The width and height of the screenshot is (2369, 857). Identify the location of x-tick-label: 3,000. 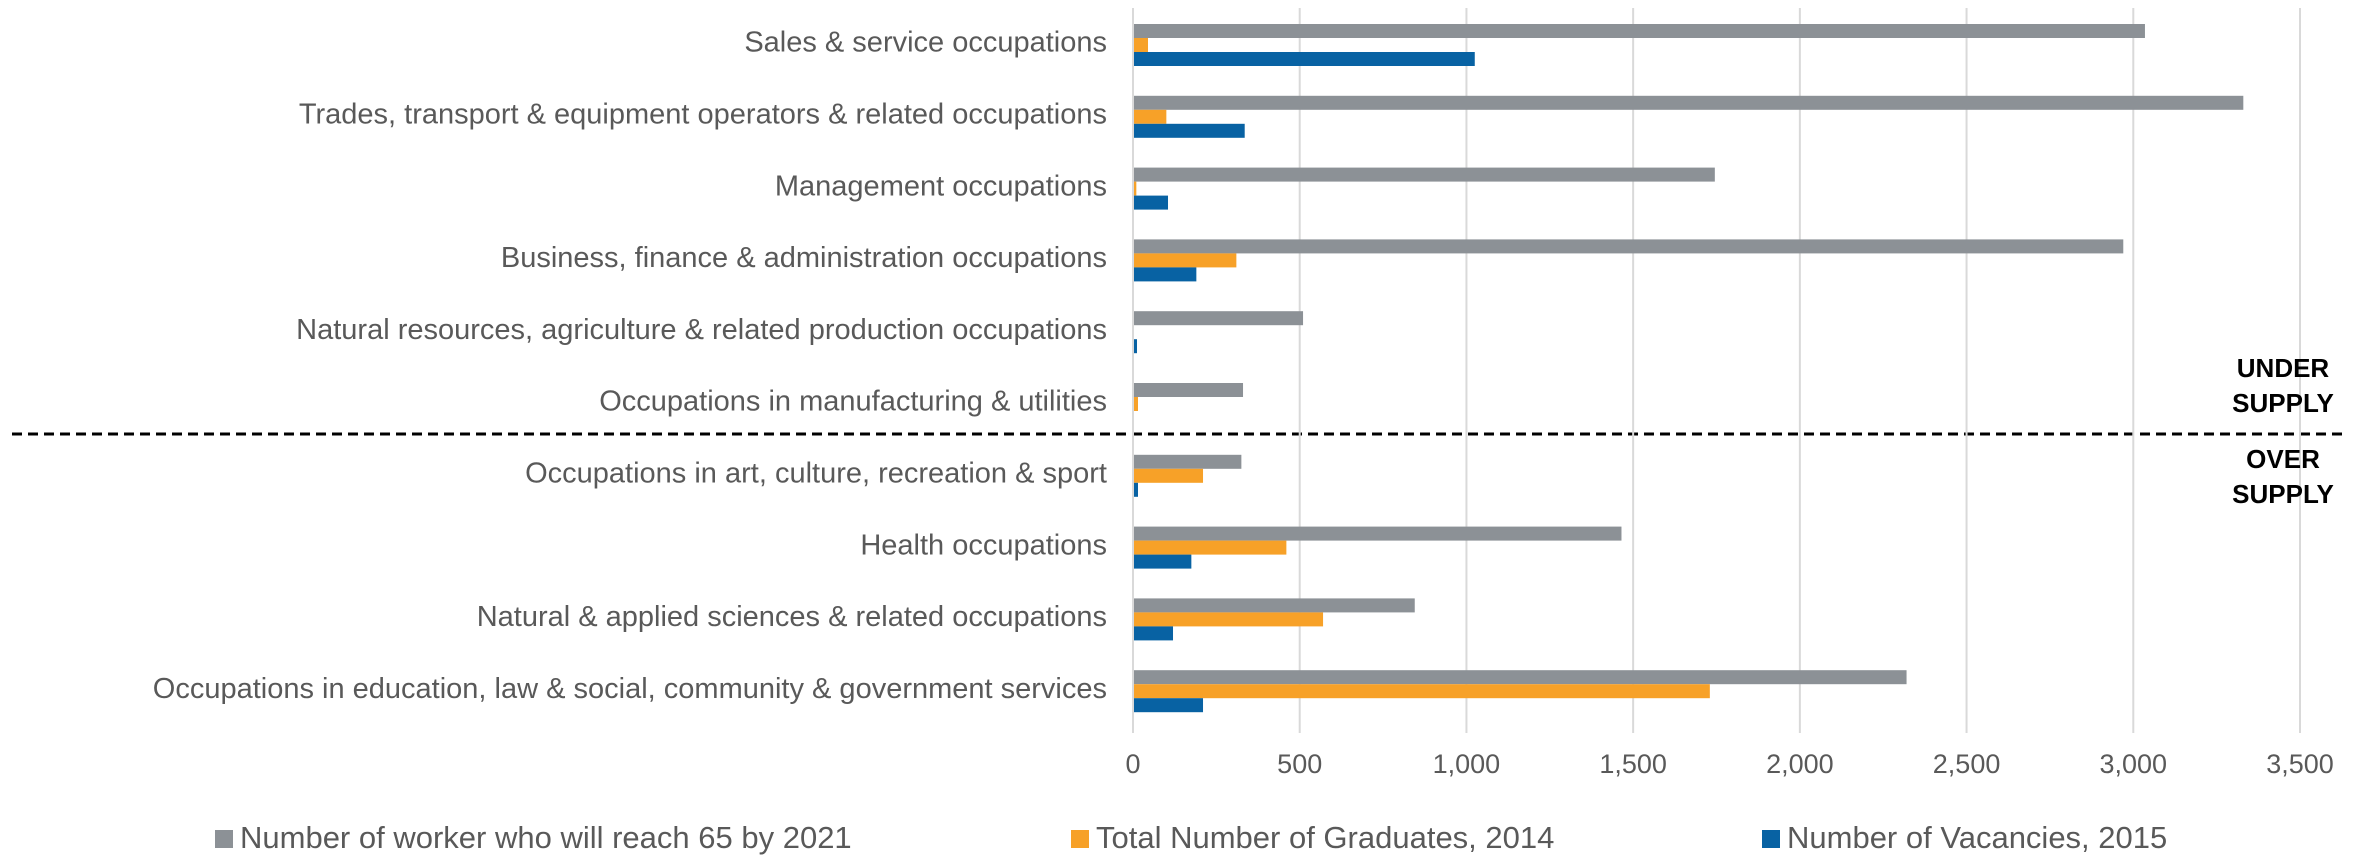
(2133, 764).